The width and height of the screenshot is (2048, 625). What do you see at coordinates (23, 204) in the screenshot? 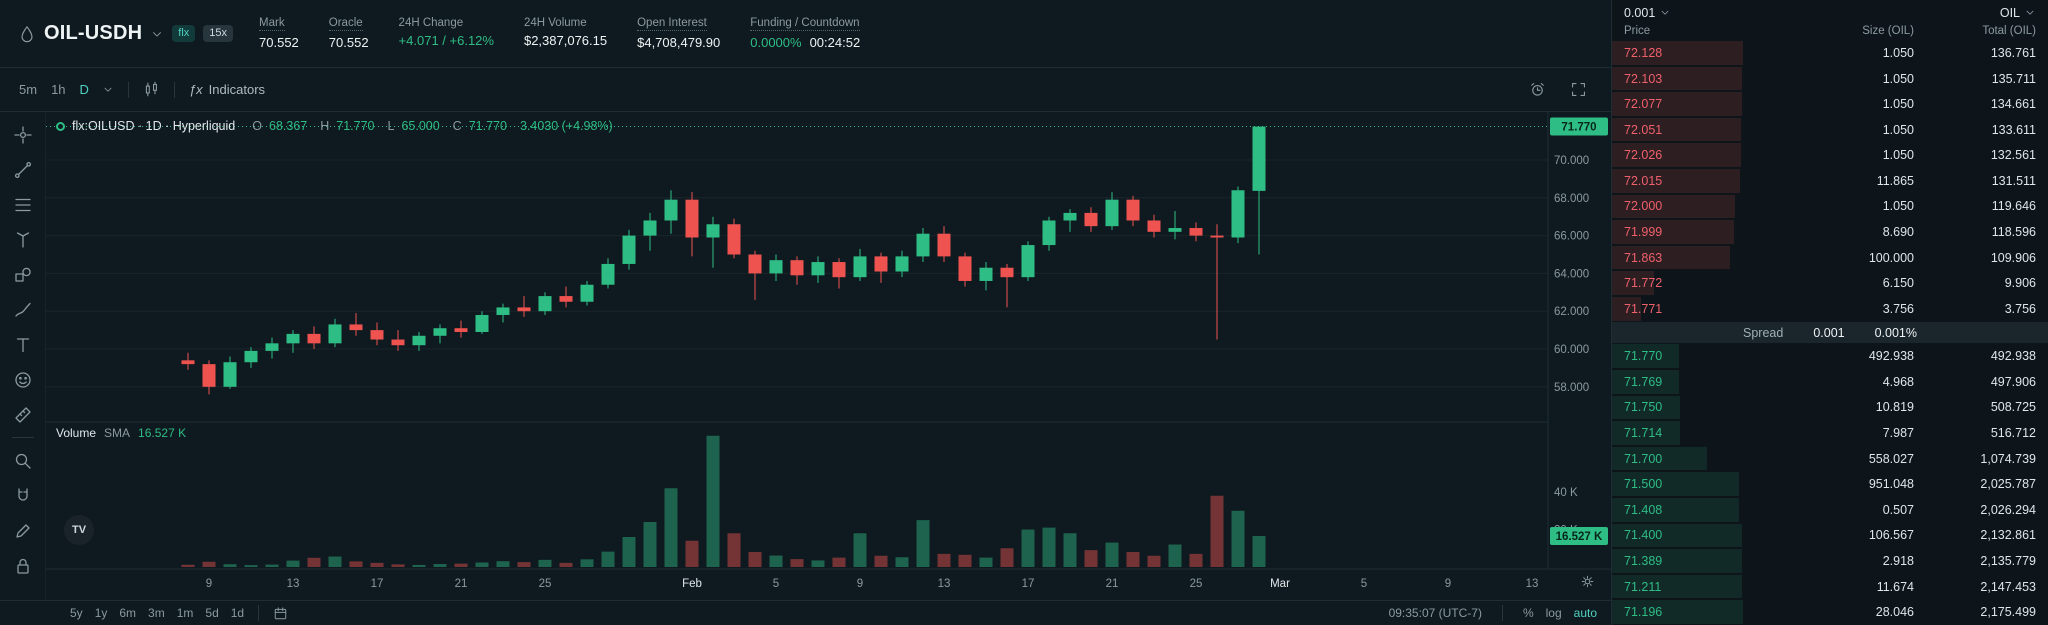
I see `fib-retracement-icon` at bounding box center [23, 204].